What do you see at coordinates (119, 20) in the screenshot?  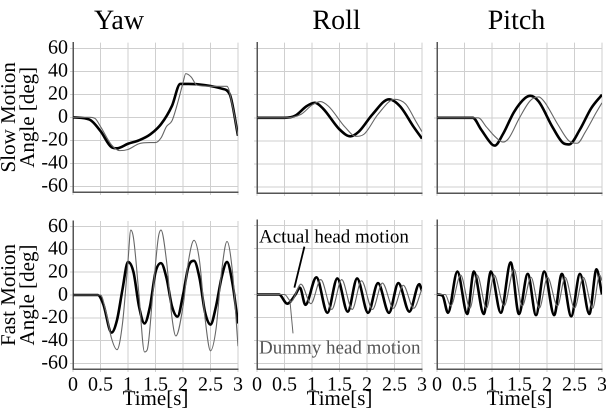 I see `chart-title: Yaw` at bounding box center [119, 20].